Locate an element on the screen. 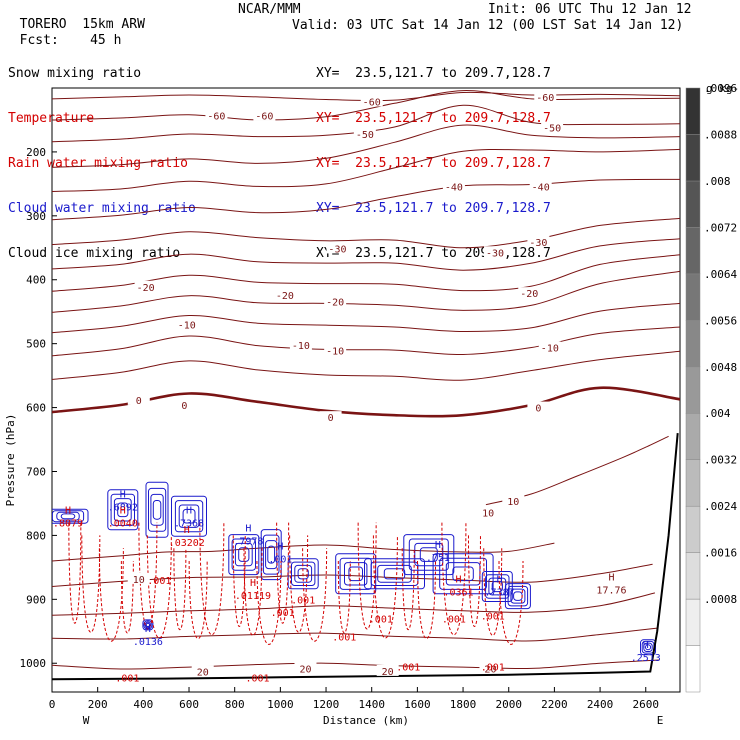  maximum-value: .0136 is located at coordinates (148, 642).